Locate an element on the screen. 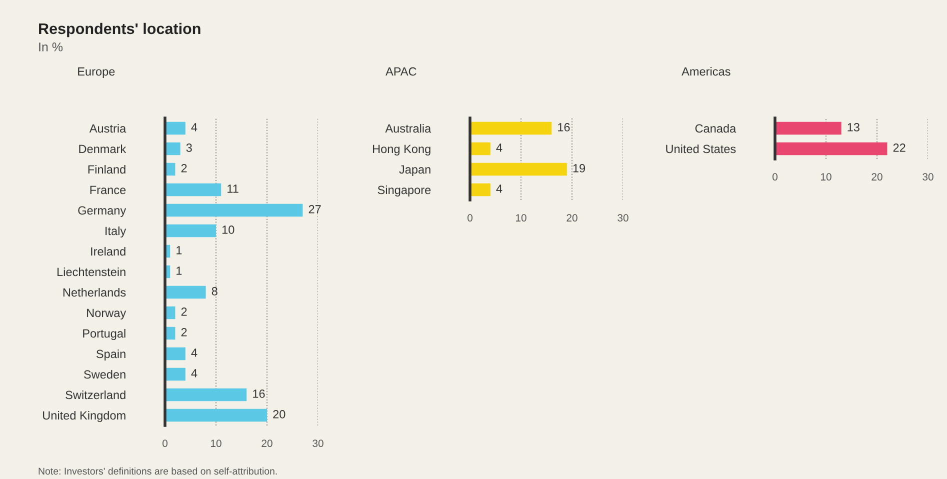 The image size is (947, 479). chart-title: Europe is located at coordinates (96, 72).